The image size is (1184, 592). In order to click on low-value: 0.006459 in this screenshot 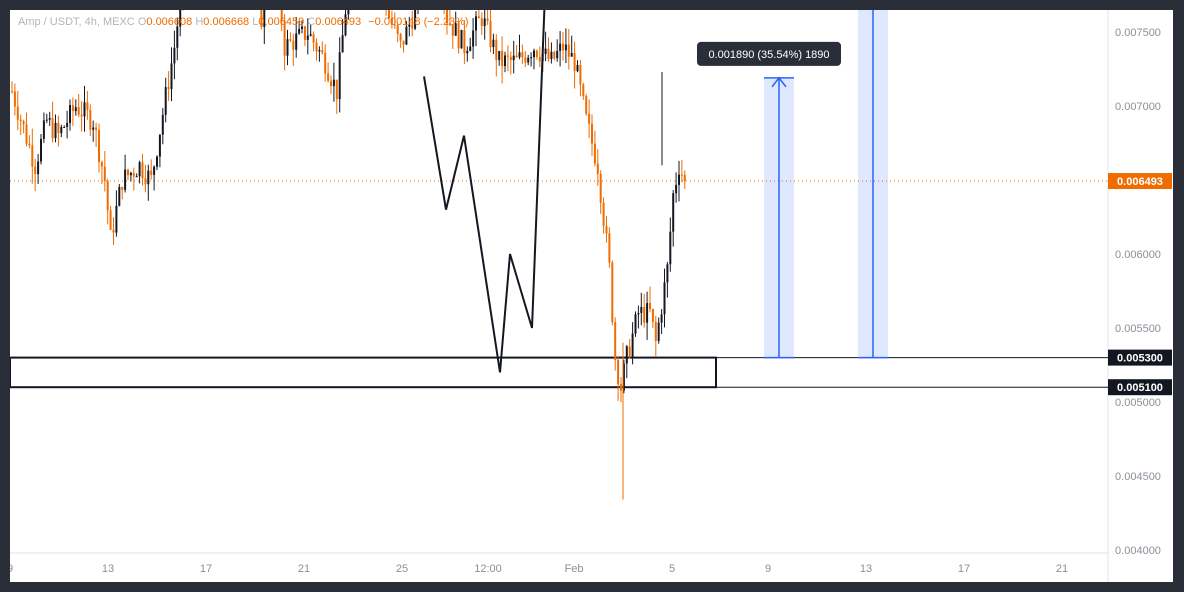, I will do `click(281, 22)`.